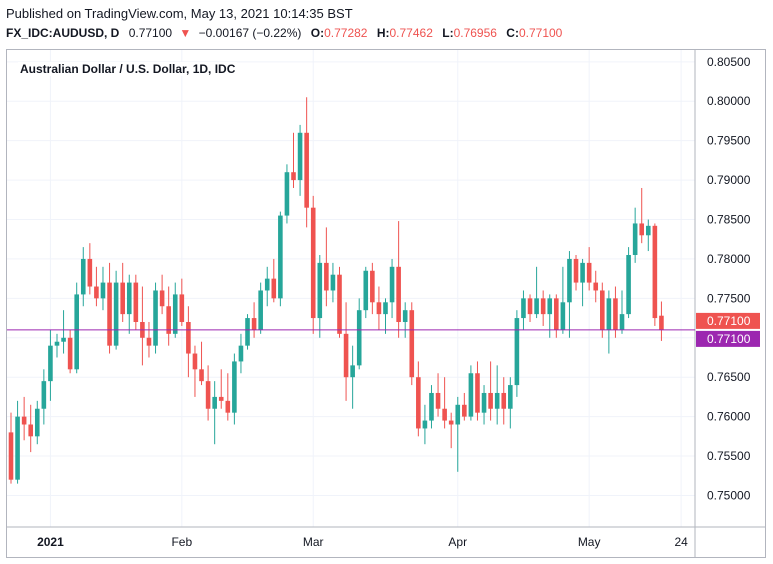  I want to click on price-label-bg, so click(728, 338).